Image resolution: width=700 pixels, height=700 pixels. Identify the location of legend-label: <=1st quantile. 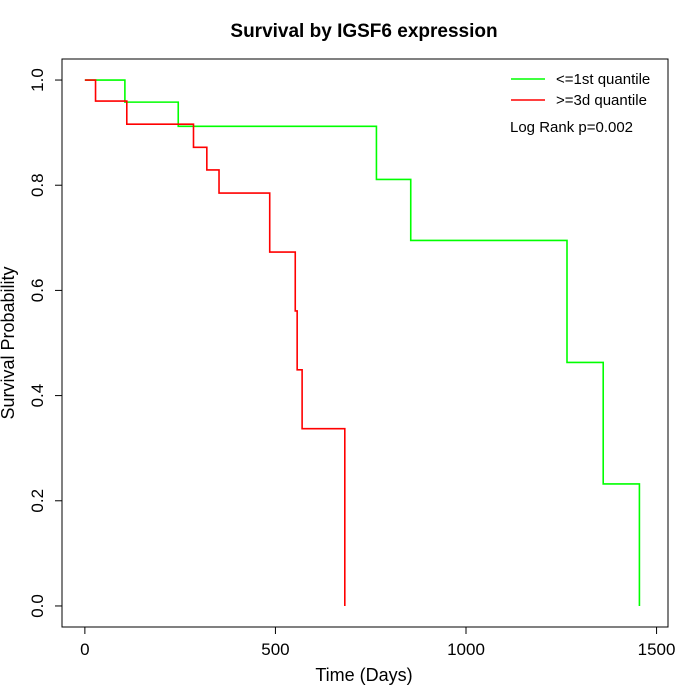
(603, 79).